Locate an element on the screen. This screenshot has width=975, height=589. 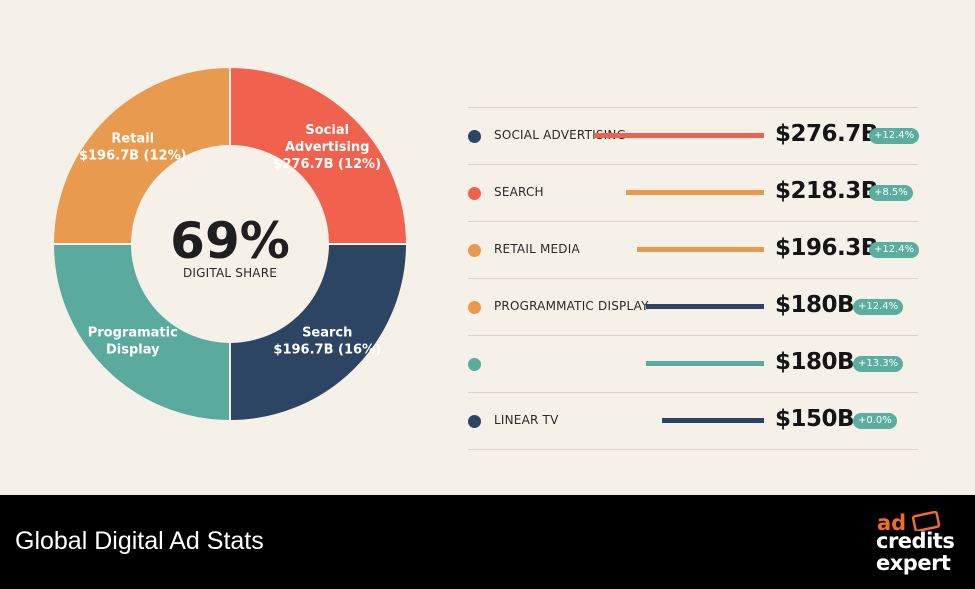
footer-title: Global Digital Ad Stats is located at coordinates (139, 541).